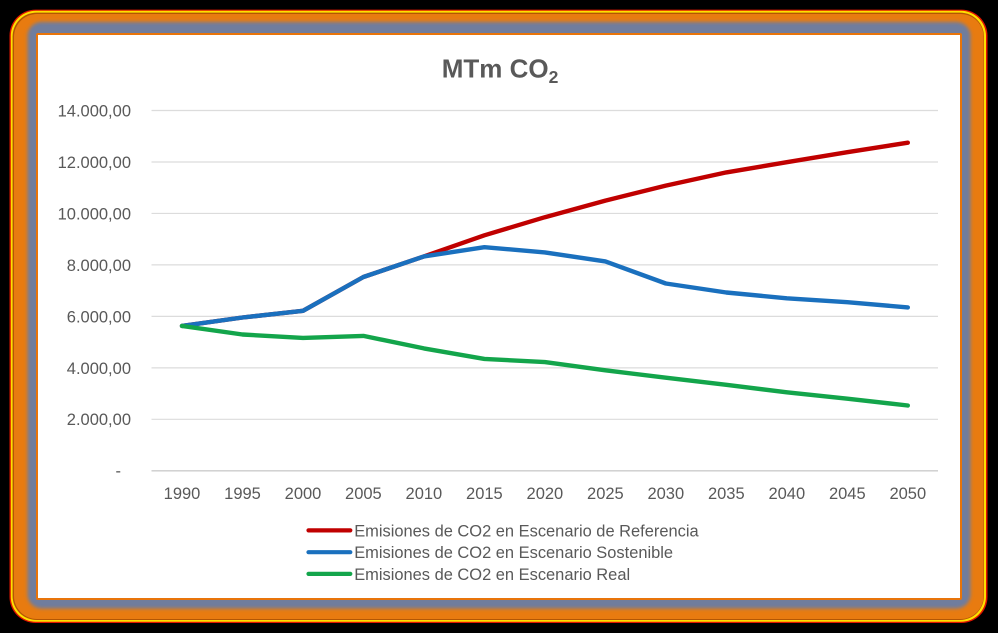  Describe the element at coordinates (726, 494) in the screenshot. I see `svg-text: 2035` at that location.